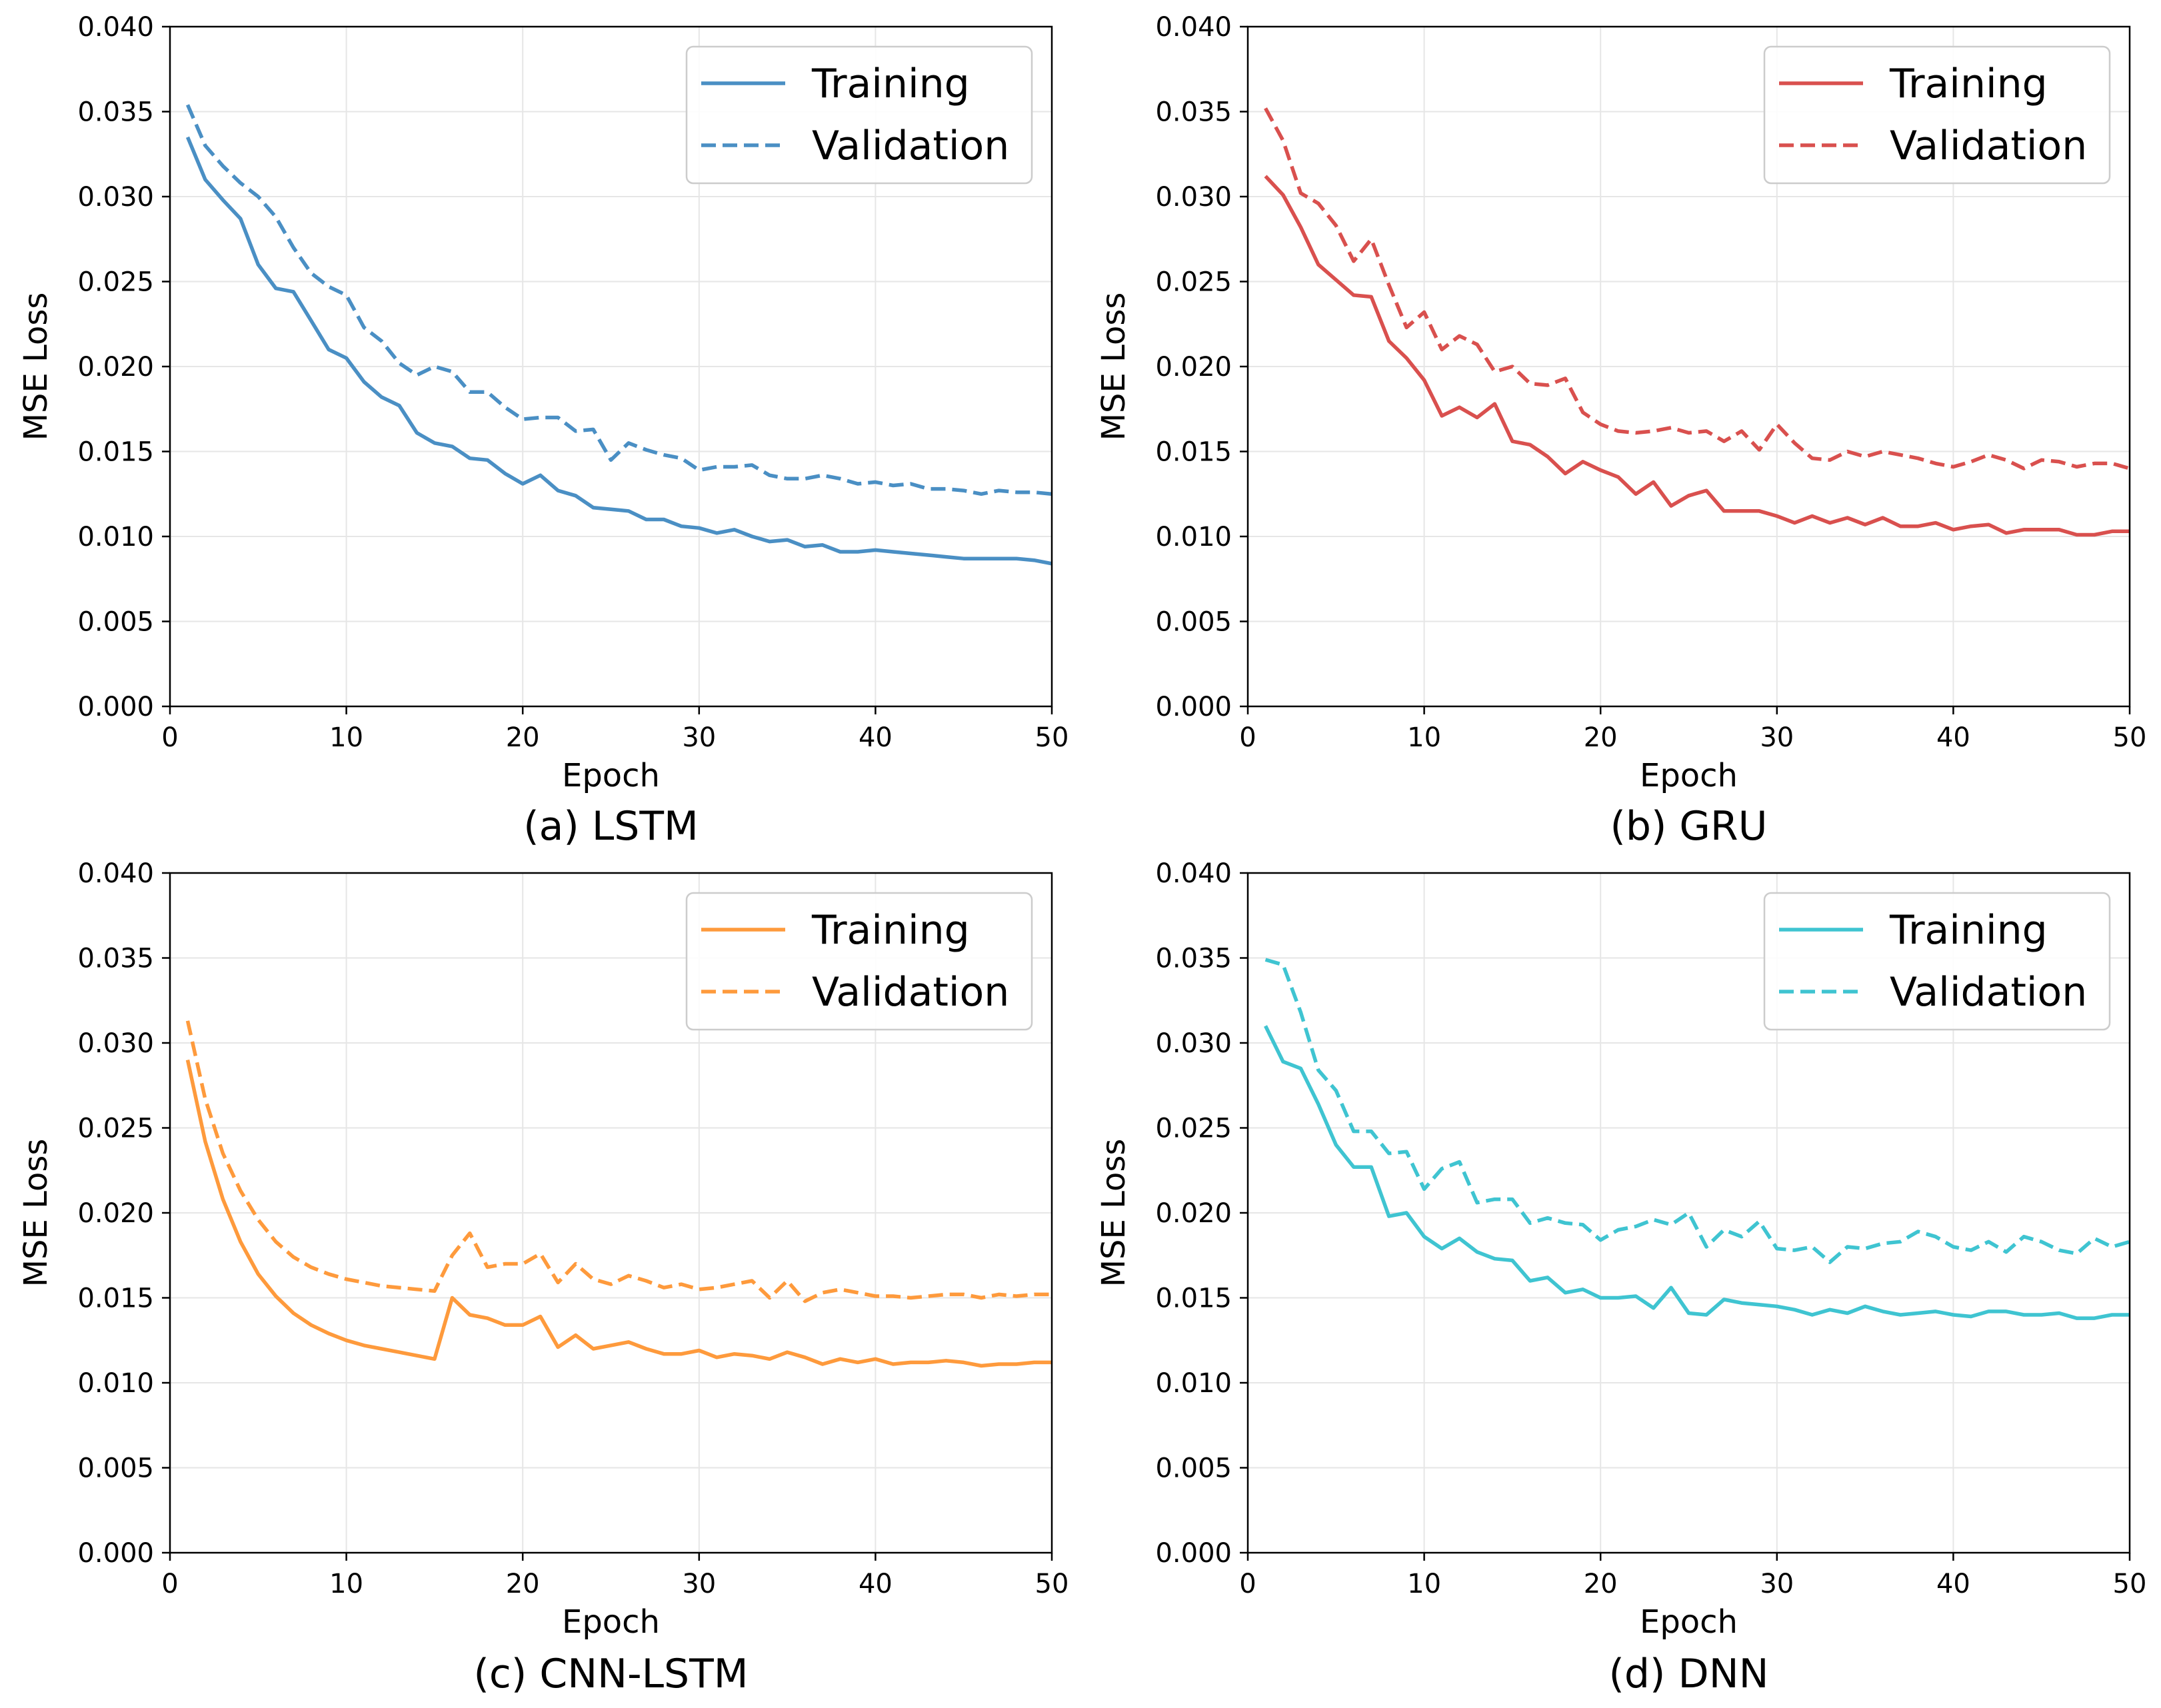  What do you see at coordinates (610, 1674) in the screenshot?
I see `panel-caption: (c) CNN-LSTM` at bounding box center [610, 1674].